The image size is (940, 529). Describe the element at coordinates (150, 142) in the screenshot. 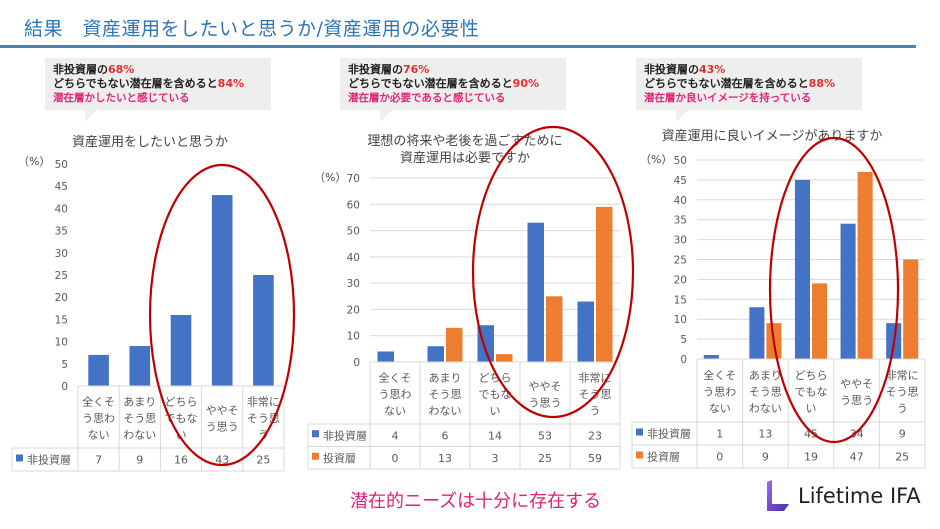

I see `chart-title: 資産運用をしたいと思うか` at that location.